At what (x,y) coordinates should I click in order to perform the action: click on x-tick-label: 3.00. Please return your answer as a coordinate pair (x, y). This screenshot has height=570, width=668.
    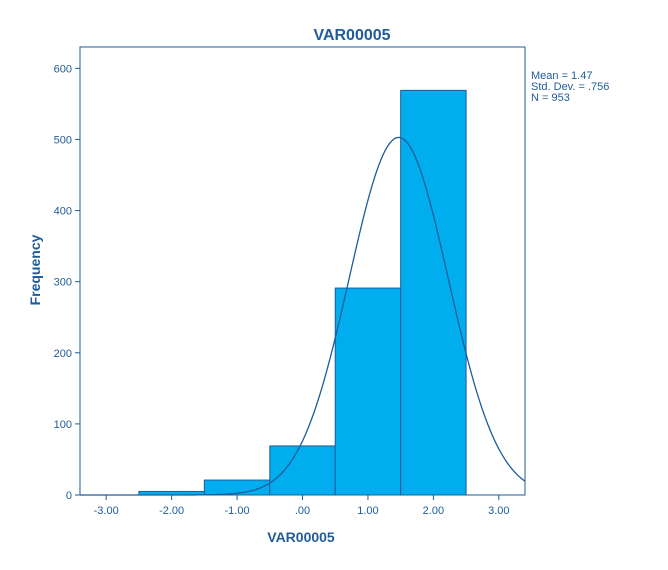
    Looking at the image, I should click on (498, 511).